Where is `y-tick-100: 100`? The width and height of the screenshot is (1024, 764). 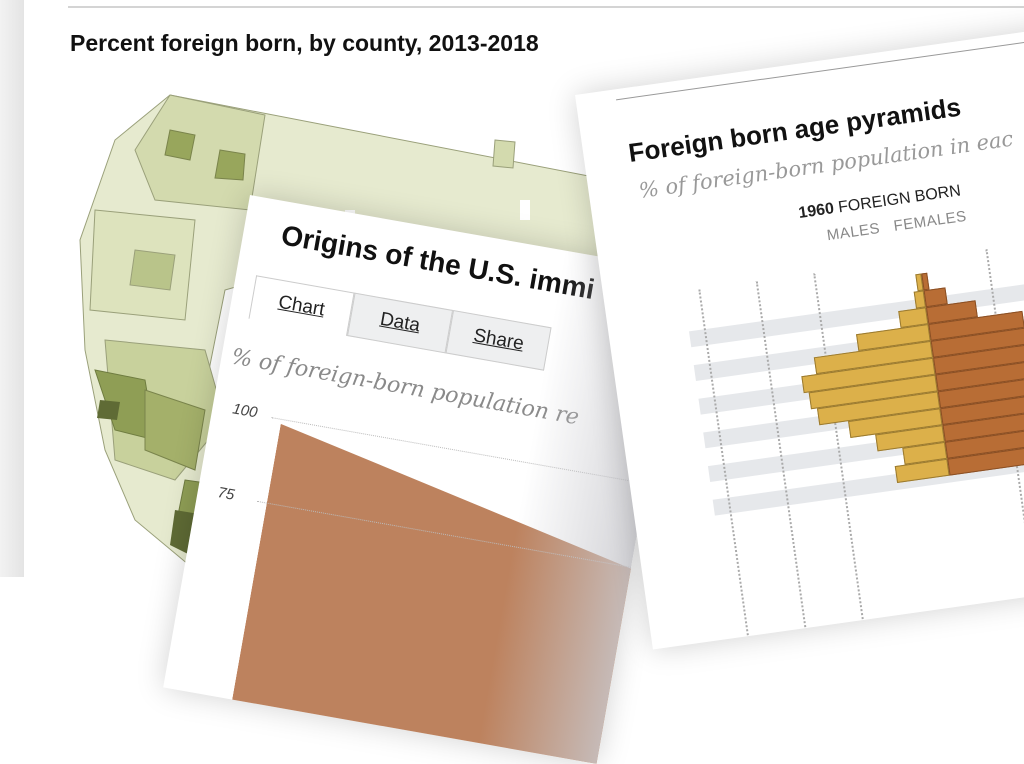 y-tick-100: 100 is located at coordinates (245, 411).